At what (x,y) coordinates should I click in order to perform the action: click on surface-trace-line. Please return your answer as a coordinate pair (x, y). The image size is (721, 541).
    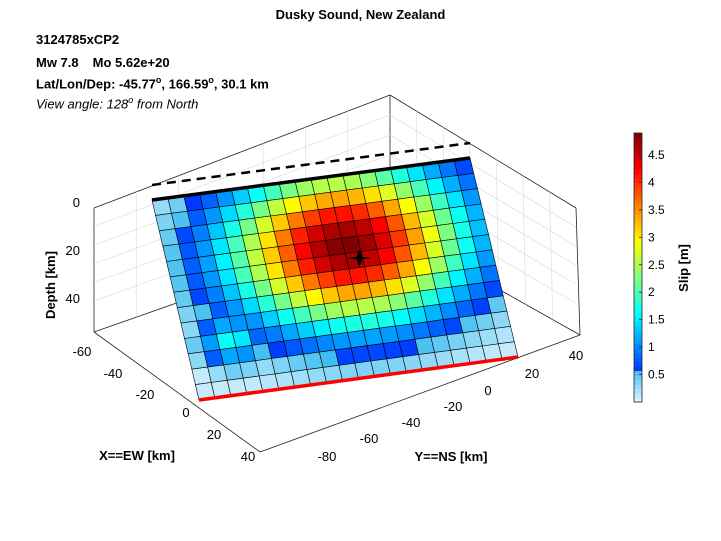
    Looking at the image, I should click on (311, 164).